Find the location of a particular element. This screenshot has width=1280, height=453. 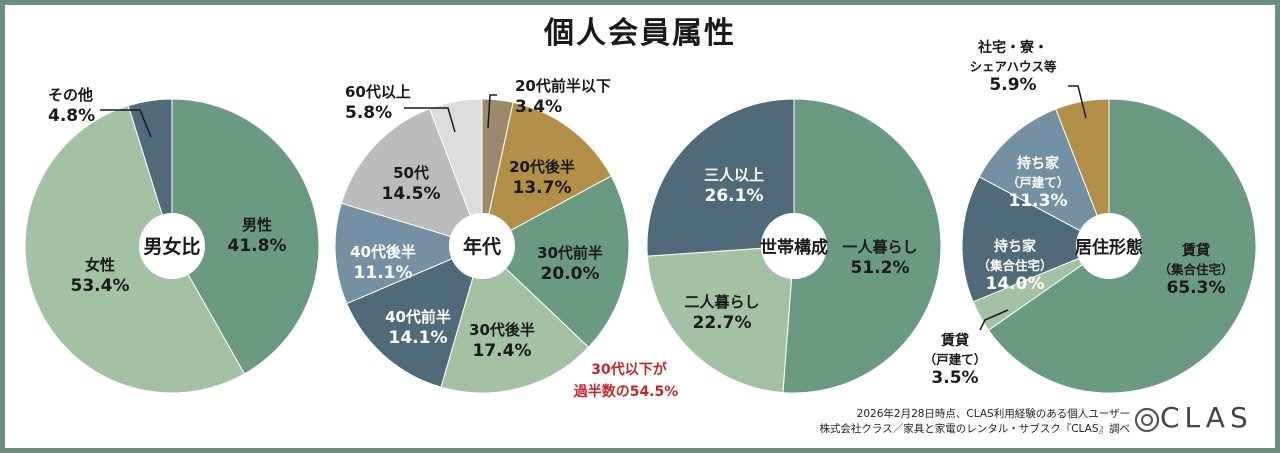

slice-label: 20代後半 13.7% is located at coordinates (542, 178).